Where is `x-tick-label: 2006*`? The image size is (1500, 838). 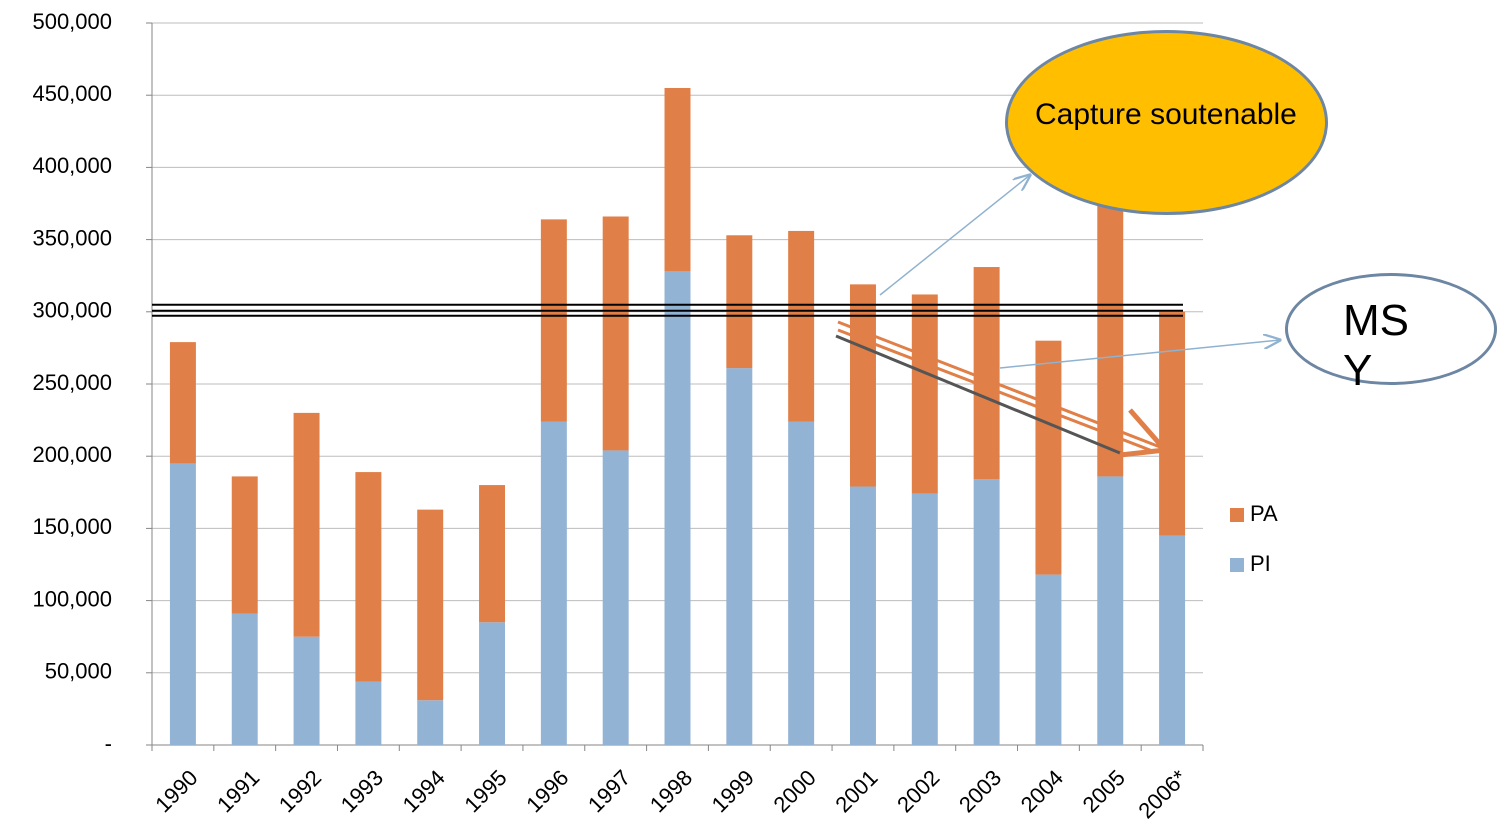 x-tick-label: 2006* is located at coordinates (1162, 794).